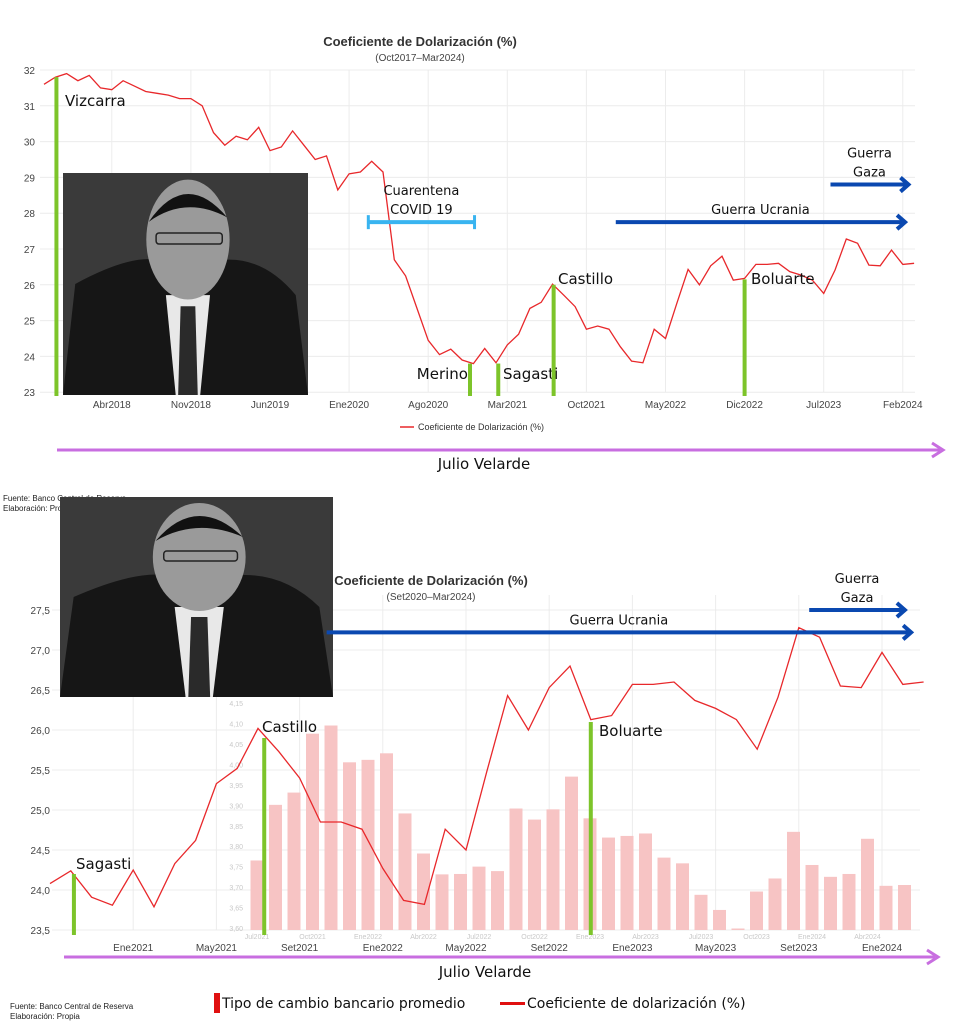 The image size is (968, 1023). Describe the element at coordinates (423, 937) in the screenshot. I see `bar-x-tick-label: Abr2022` at that location.